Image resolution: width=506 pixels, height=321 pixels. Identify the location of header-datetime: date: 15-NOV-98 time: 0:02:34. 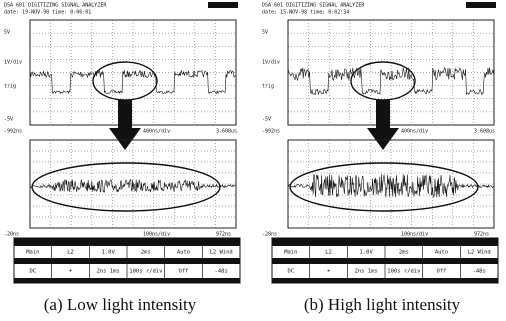
(305, 13).